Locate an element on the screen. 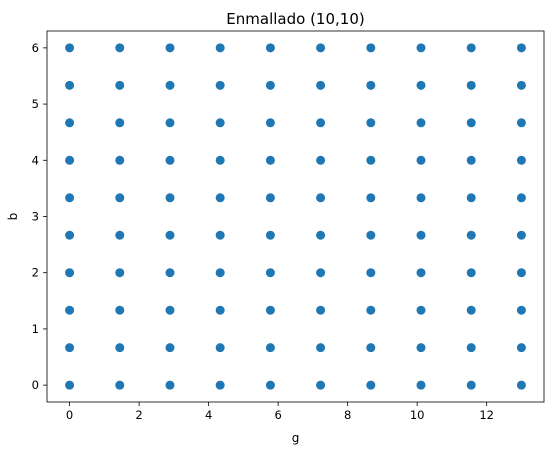  x-tick-label-5: 10 is located at coordinates (417, 415).